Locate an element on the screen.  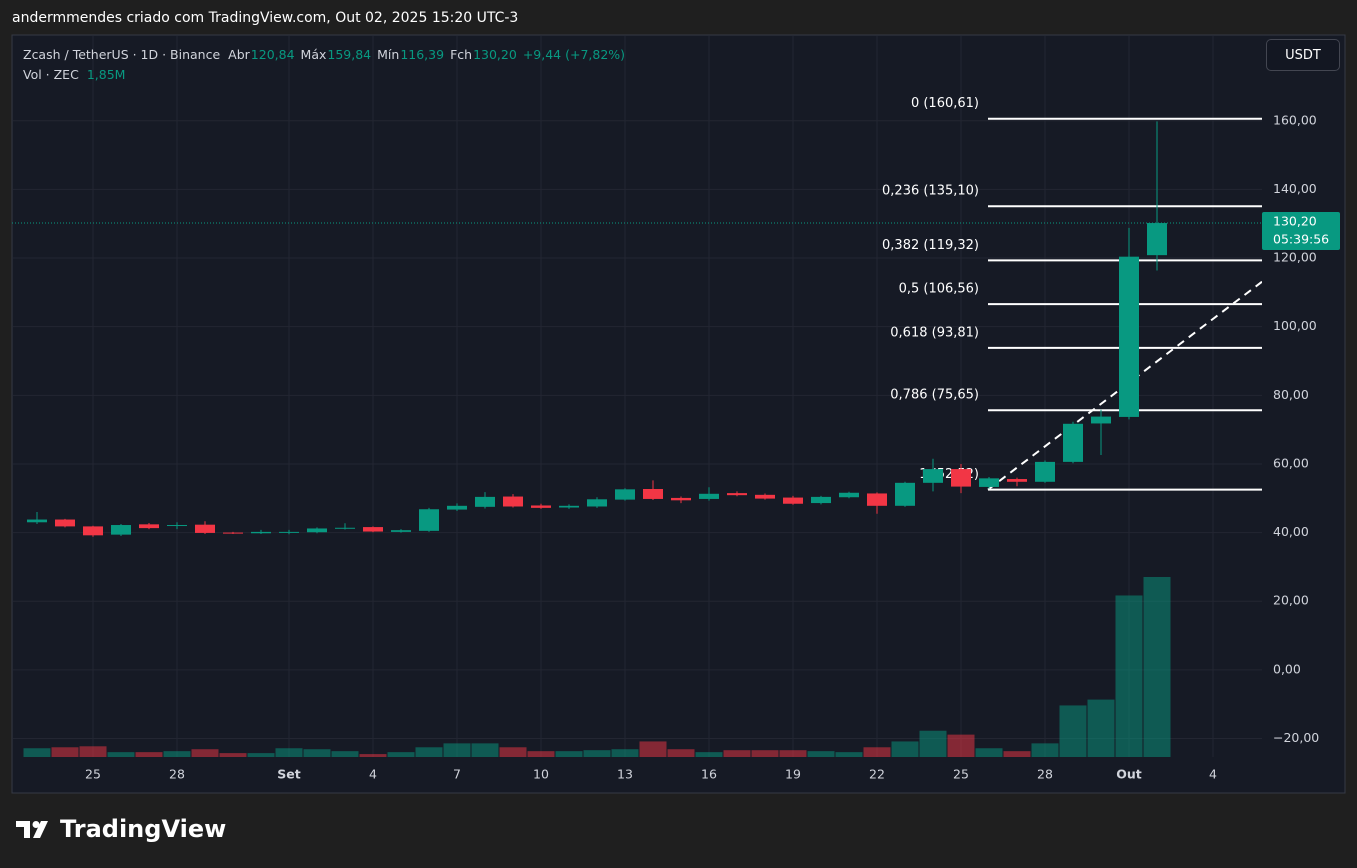
legend-row: Vol · ZEC 1,85M is located at coordinates (327, 75).